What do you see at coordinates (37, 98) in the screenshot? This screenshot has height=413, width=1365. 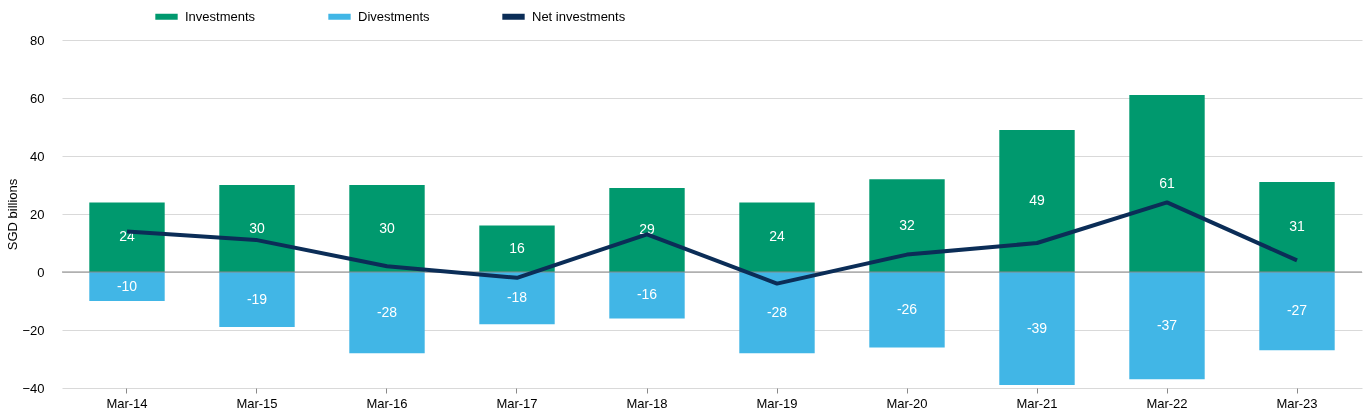 I see `y-tick-label: 60` at bounding box center [37, 98].